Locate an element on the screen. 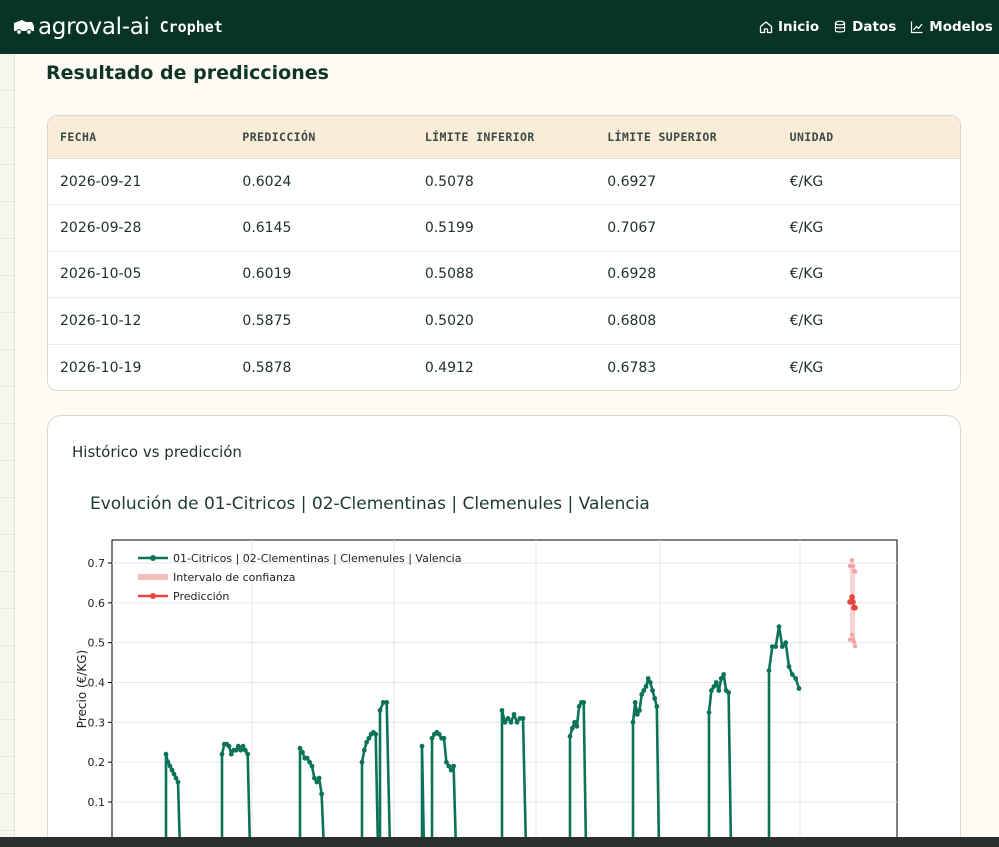  brand-subtitle: Crophet is located at coordinates (191, 27).